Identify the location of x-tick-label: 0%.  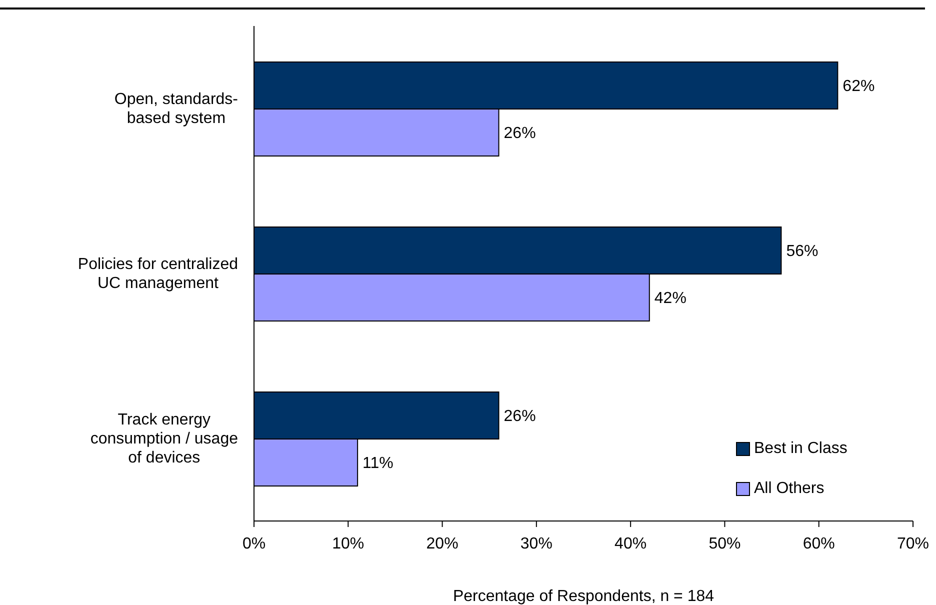
(254, 543).